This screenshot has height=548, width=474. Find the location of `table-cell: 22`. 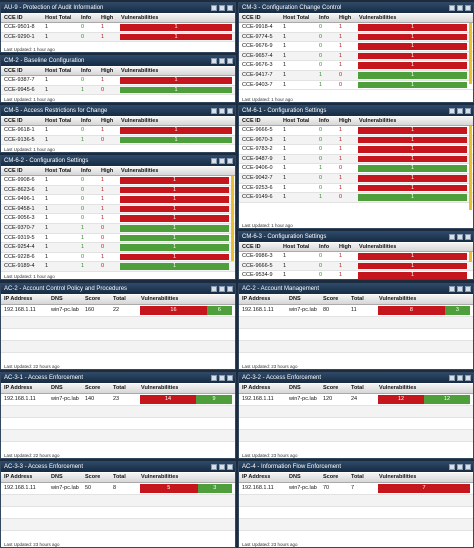

table-cell: 22 is located at coordinates (116, 310).